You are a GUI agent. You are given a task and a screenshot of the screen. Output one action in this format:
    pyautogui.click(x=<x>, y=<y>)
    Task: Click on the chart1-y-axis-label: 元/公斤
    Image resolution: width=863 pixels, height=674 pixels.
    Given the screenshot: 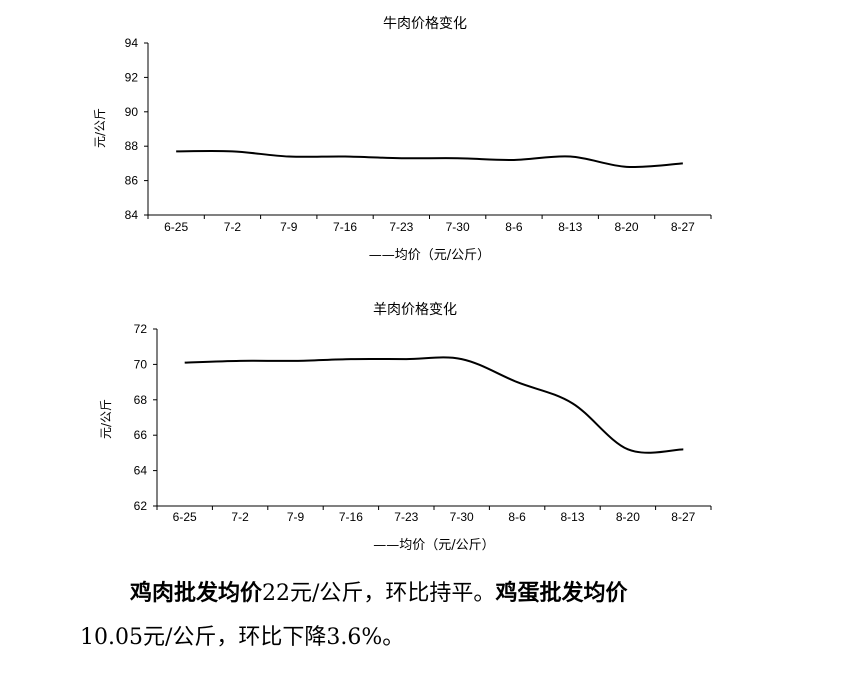 What is the action you would take?
    pyautogui.click(x=100, y=128)
    